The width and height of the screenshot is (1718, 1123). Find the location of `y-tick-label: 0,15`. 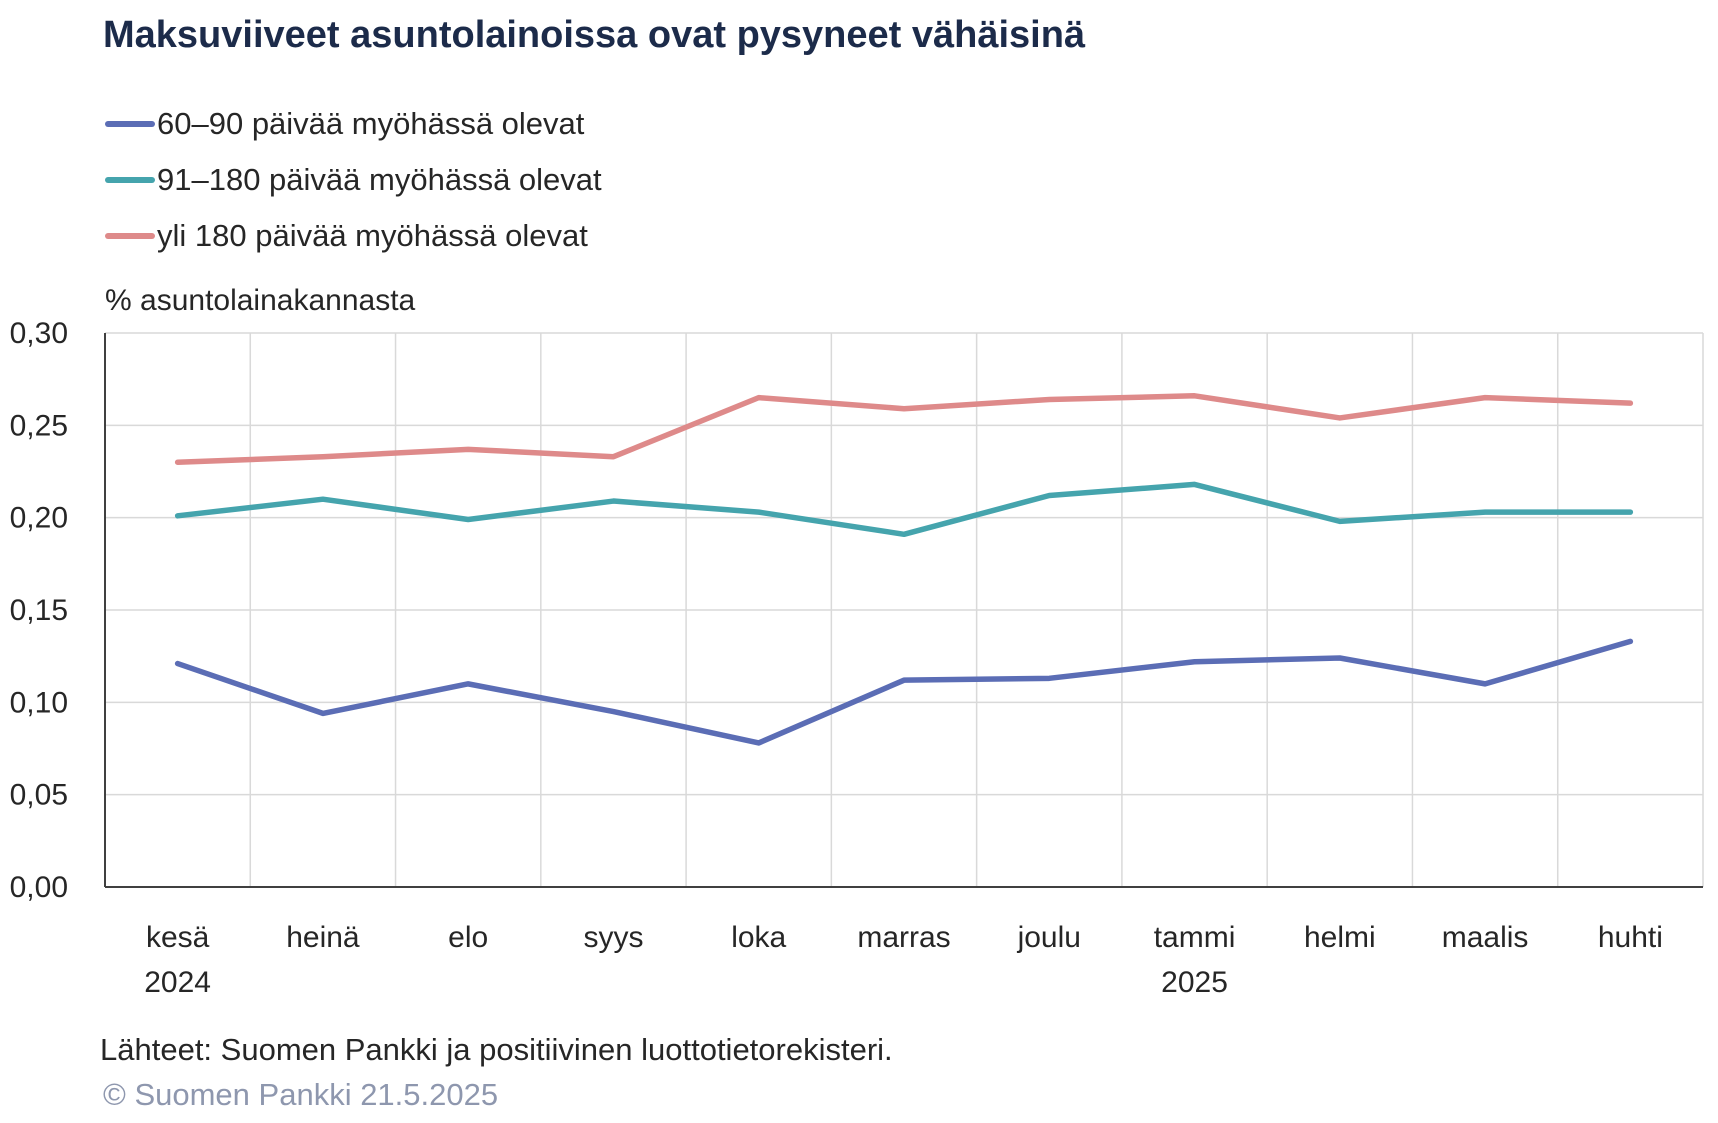

y-tick-label: 0,15 is located at coordinates (39, 610).